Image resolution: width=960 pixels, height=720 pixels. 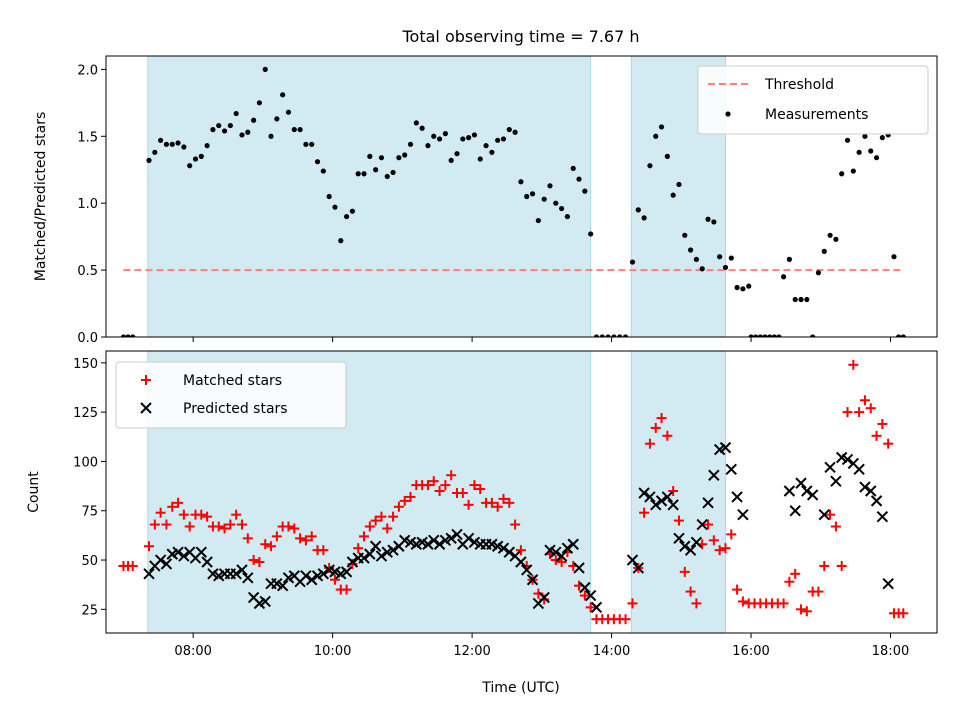 What do you see at coordinates (890, 651) in the screenshot?
I see `x-tick-label: 18:00` at bounding box center [890, 651].